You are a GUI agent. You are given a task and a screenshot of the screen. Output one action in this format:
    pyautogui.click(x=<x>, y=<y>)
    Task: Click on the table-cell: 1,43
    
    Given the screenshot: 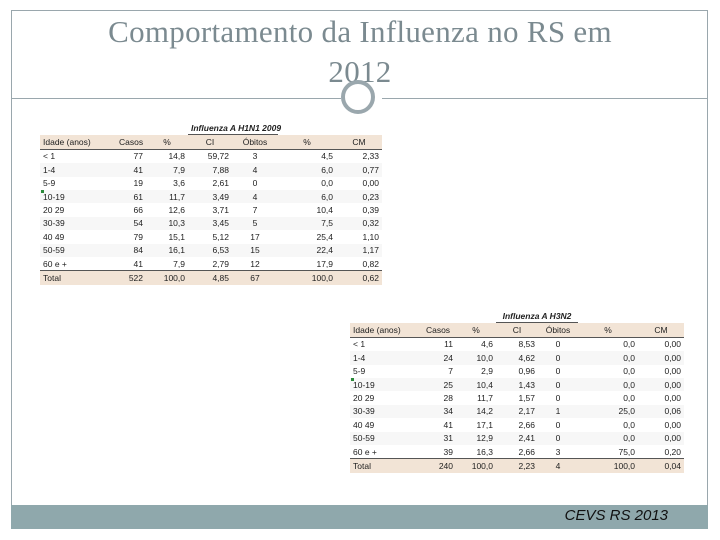 What is the action you would take?
    pyautogui.click(x=517, y=384)
    